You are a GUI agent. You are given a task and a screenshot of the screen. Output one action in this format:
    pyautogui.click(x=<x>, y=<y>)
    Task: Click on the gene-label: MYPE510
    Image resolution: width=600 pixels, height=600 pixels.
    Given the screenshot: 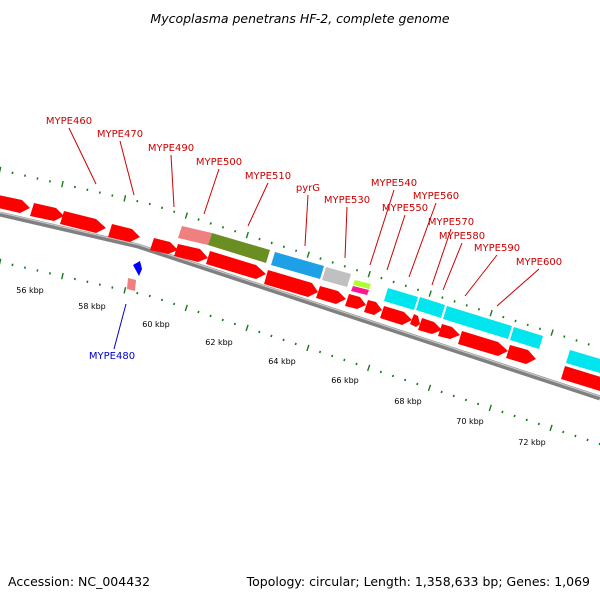 What is the action you would take?
    pyautogui.click(x=268, y=176)
    